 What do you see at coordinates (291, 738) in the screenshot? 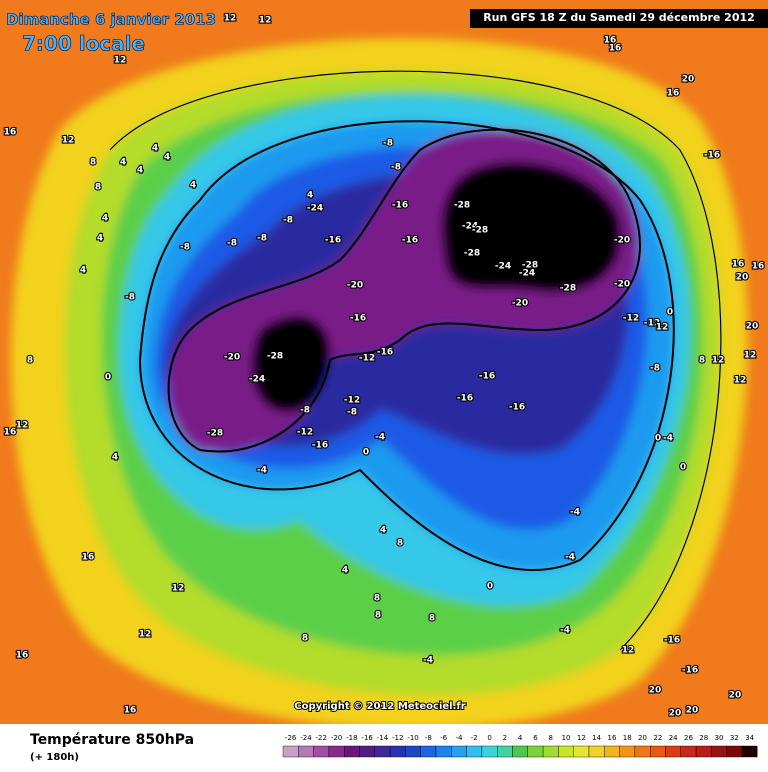
I see `legend-tick-label: -26` at bounding box center [291, 738].